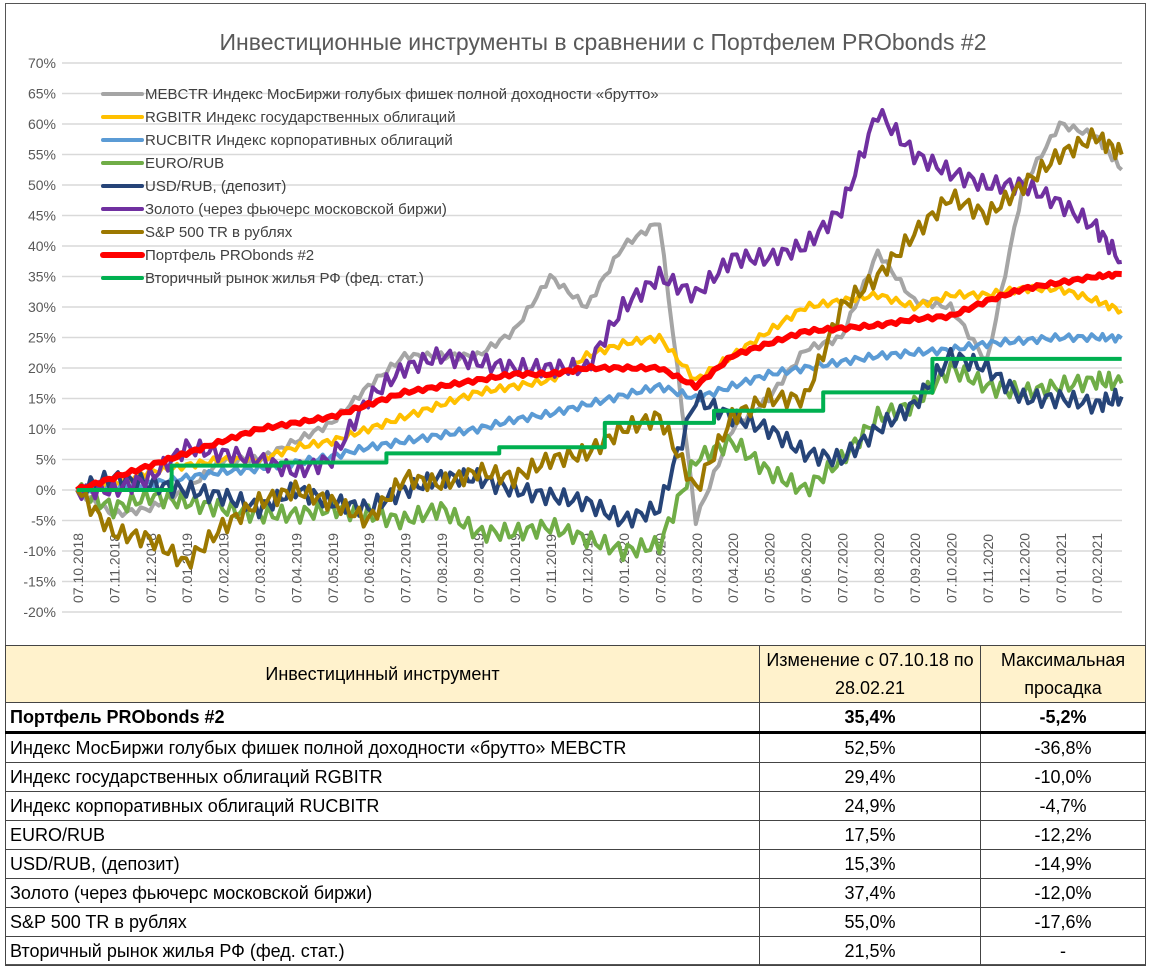 This screenshot has height=971, width=1153. I want to click on y-tick-label: 70%, so click(42, 63).